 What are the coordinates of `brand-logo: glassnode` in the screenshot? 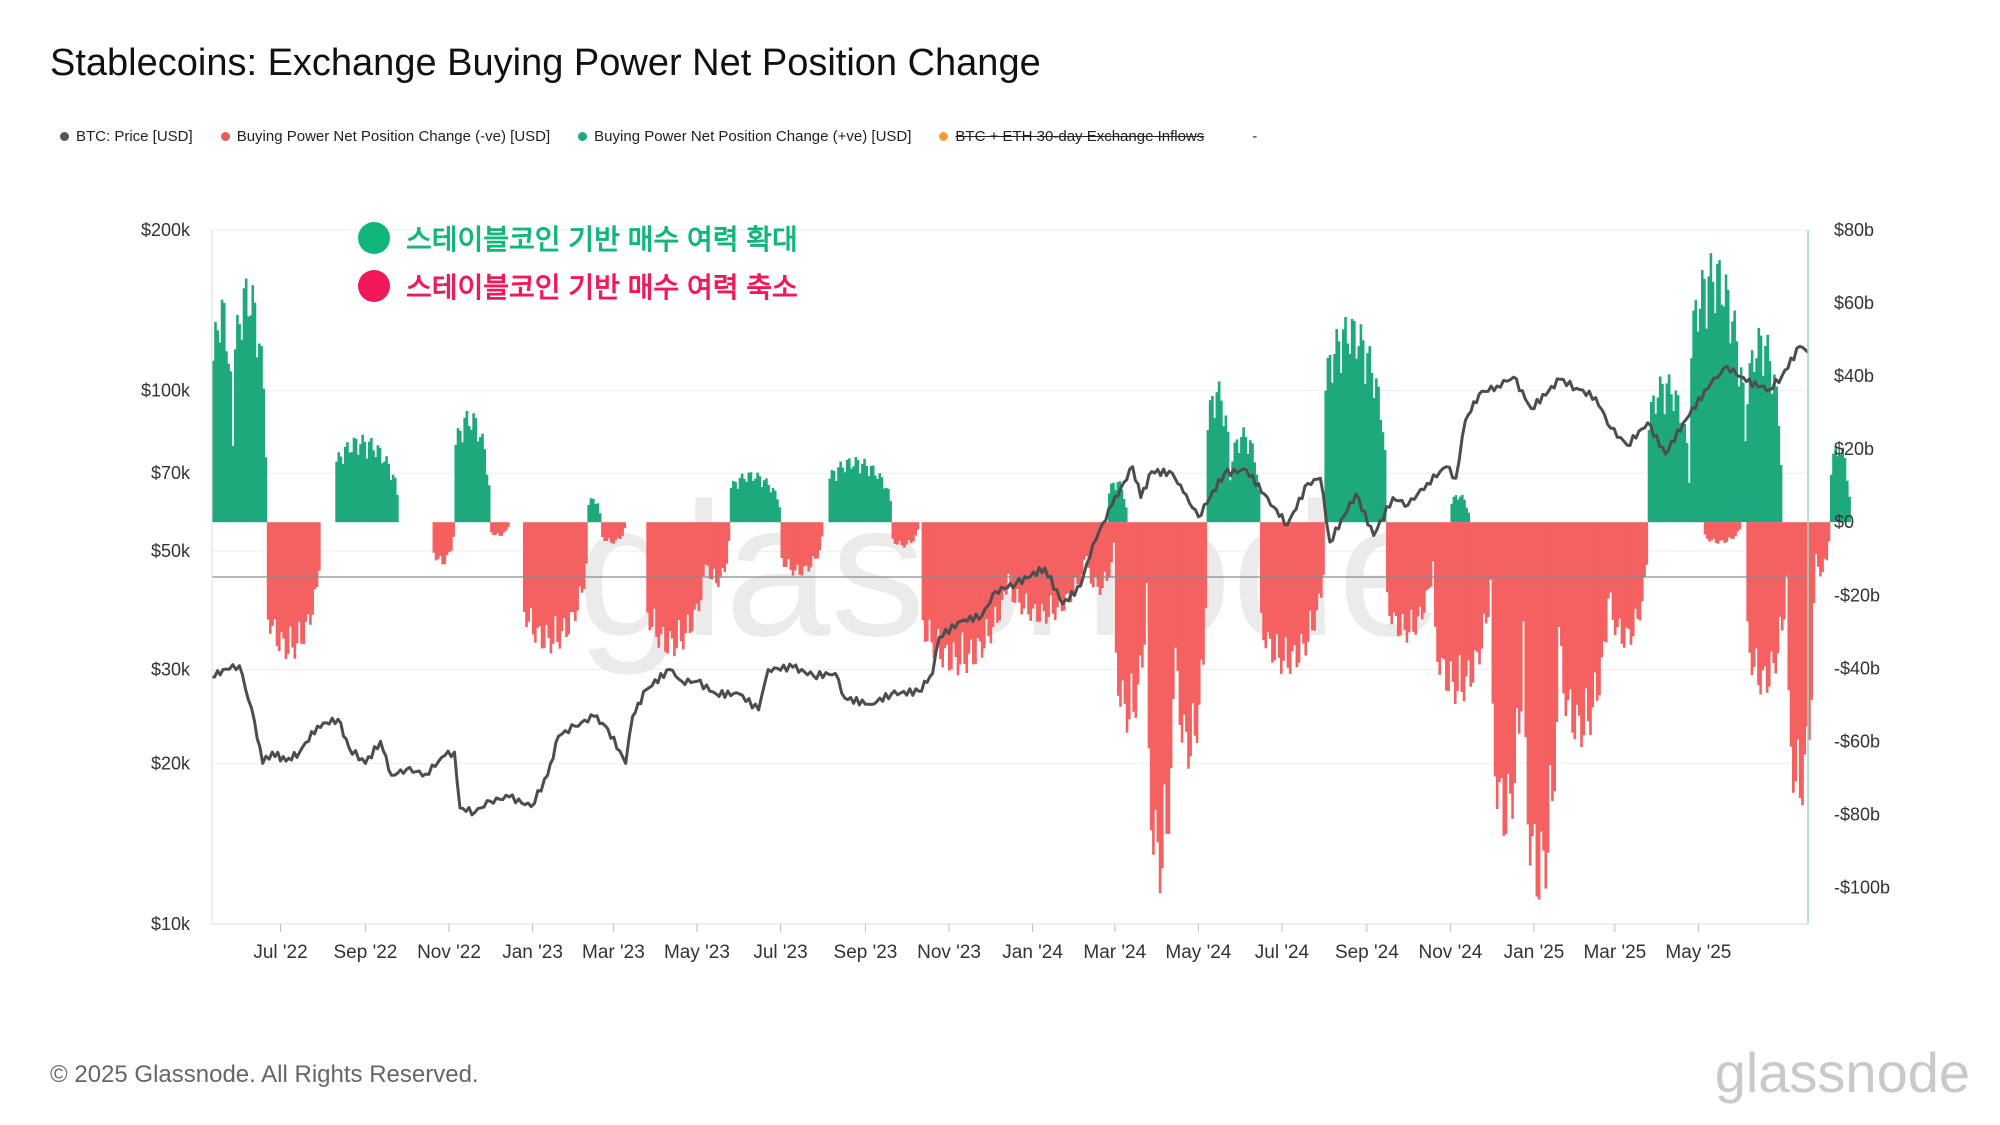 It's located at (1842, 1072).